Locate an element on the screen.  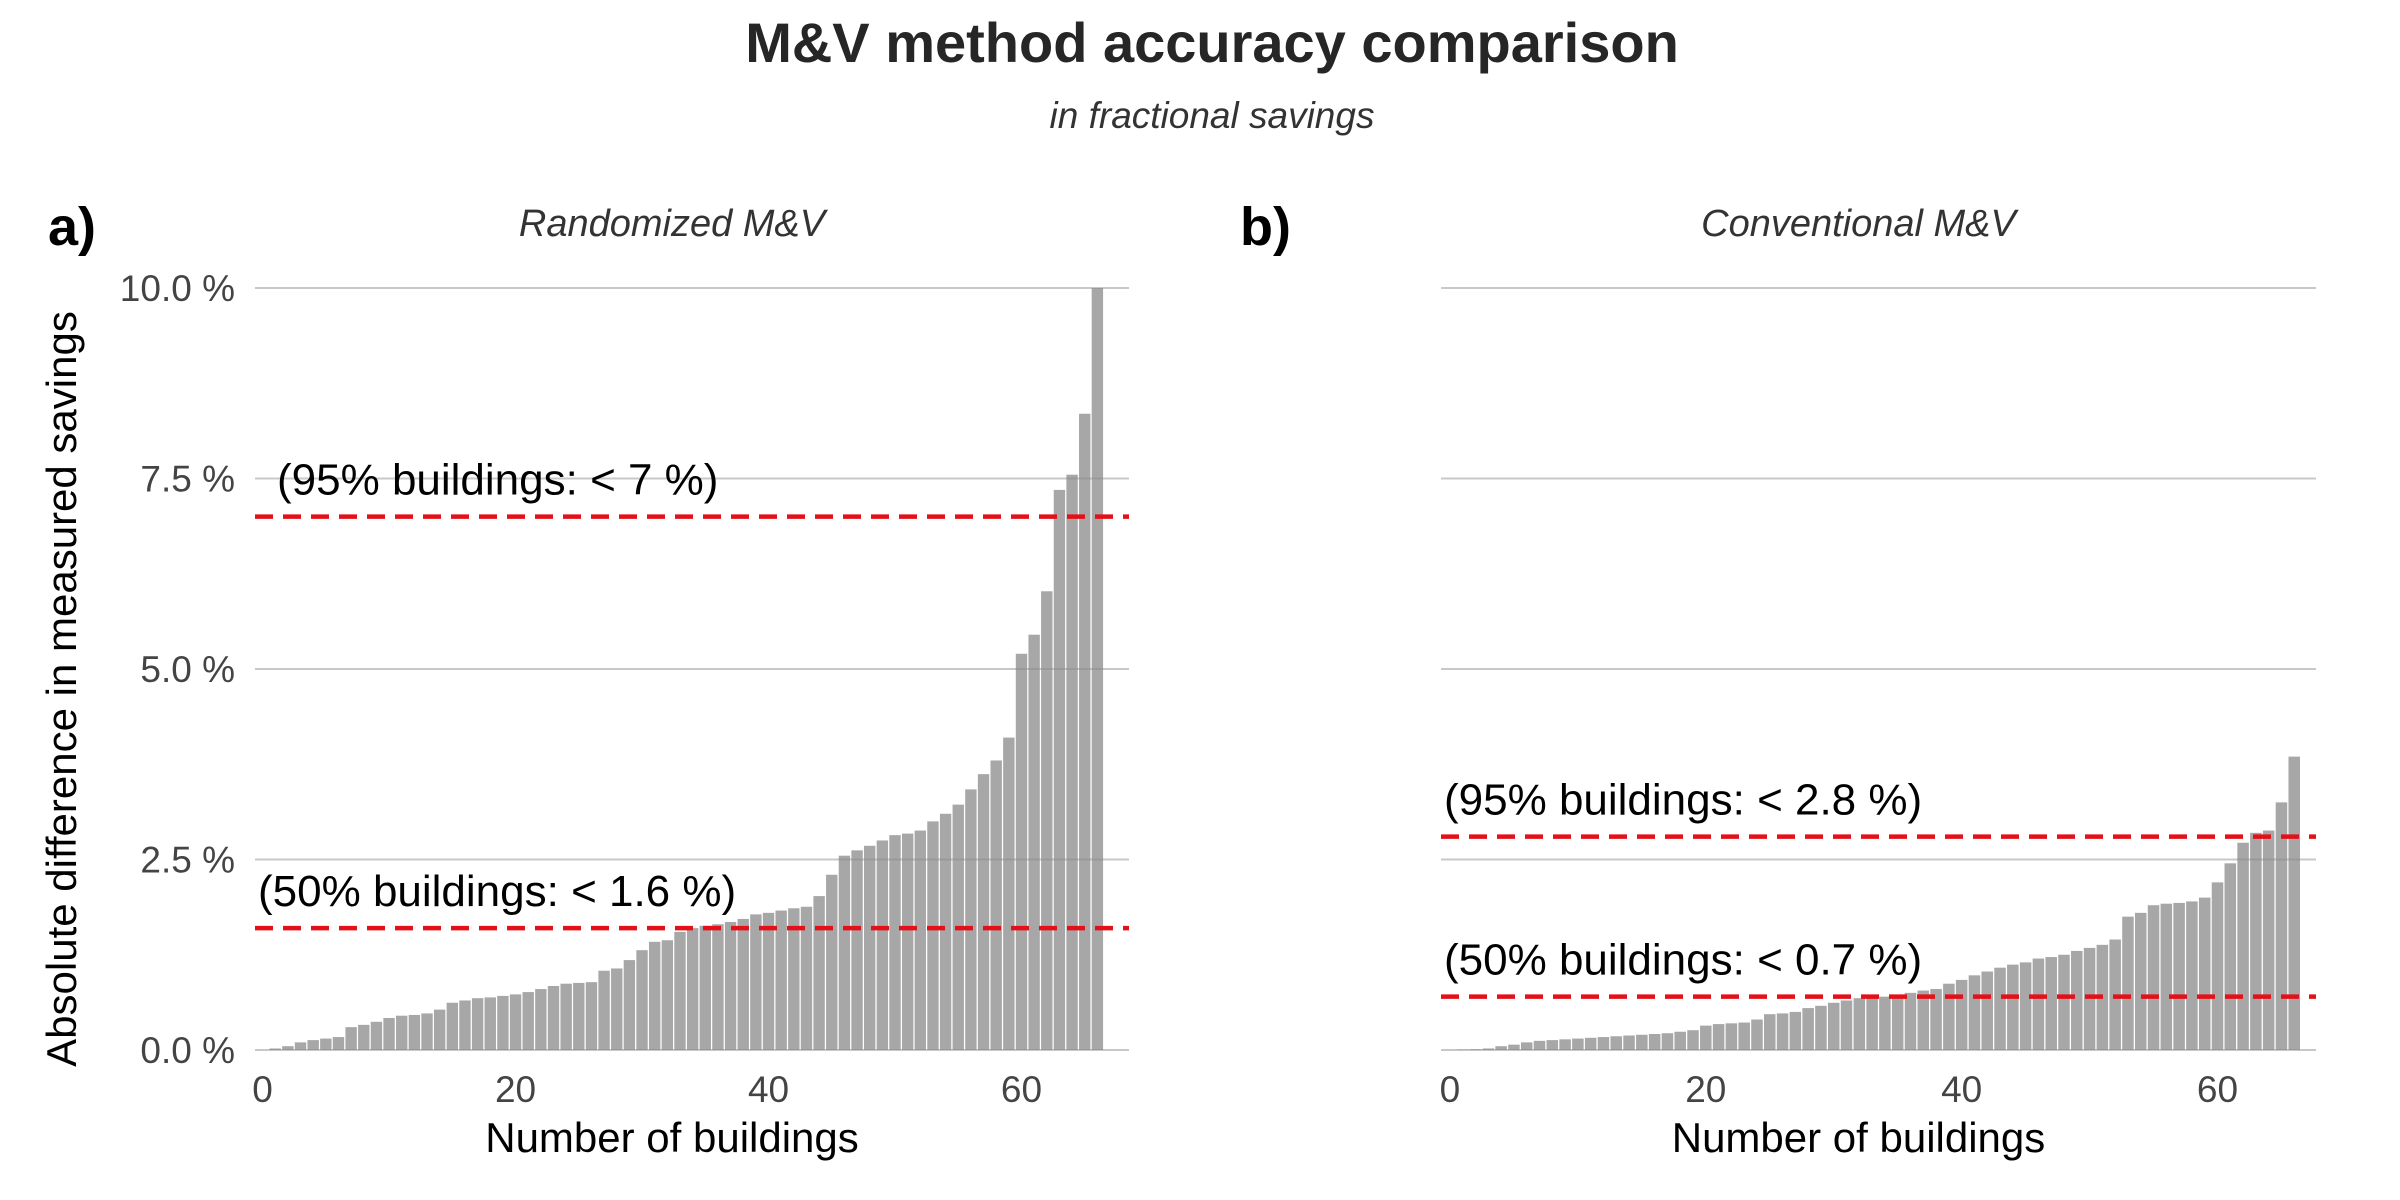
reference-label: (50% buildings: < 0.7 %) is located at coordinates (1683, 960).